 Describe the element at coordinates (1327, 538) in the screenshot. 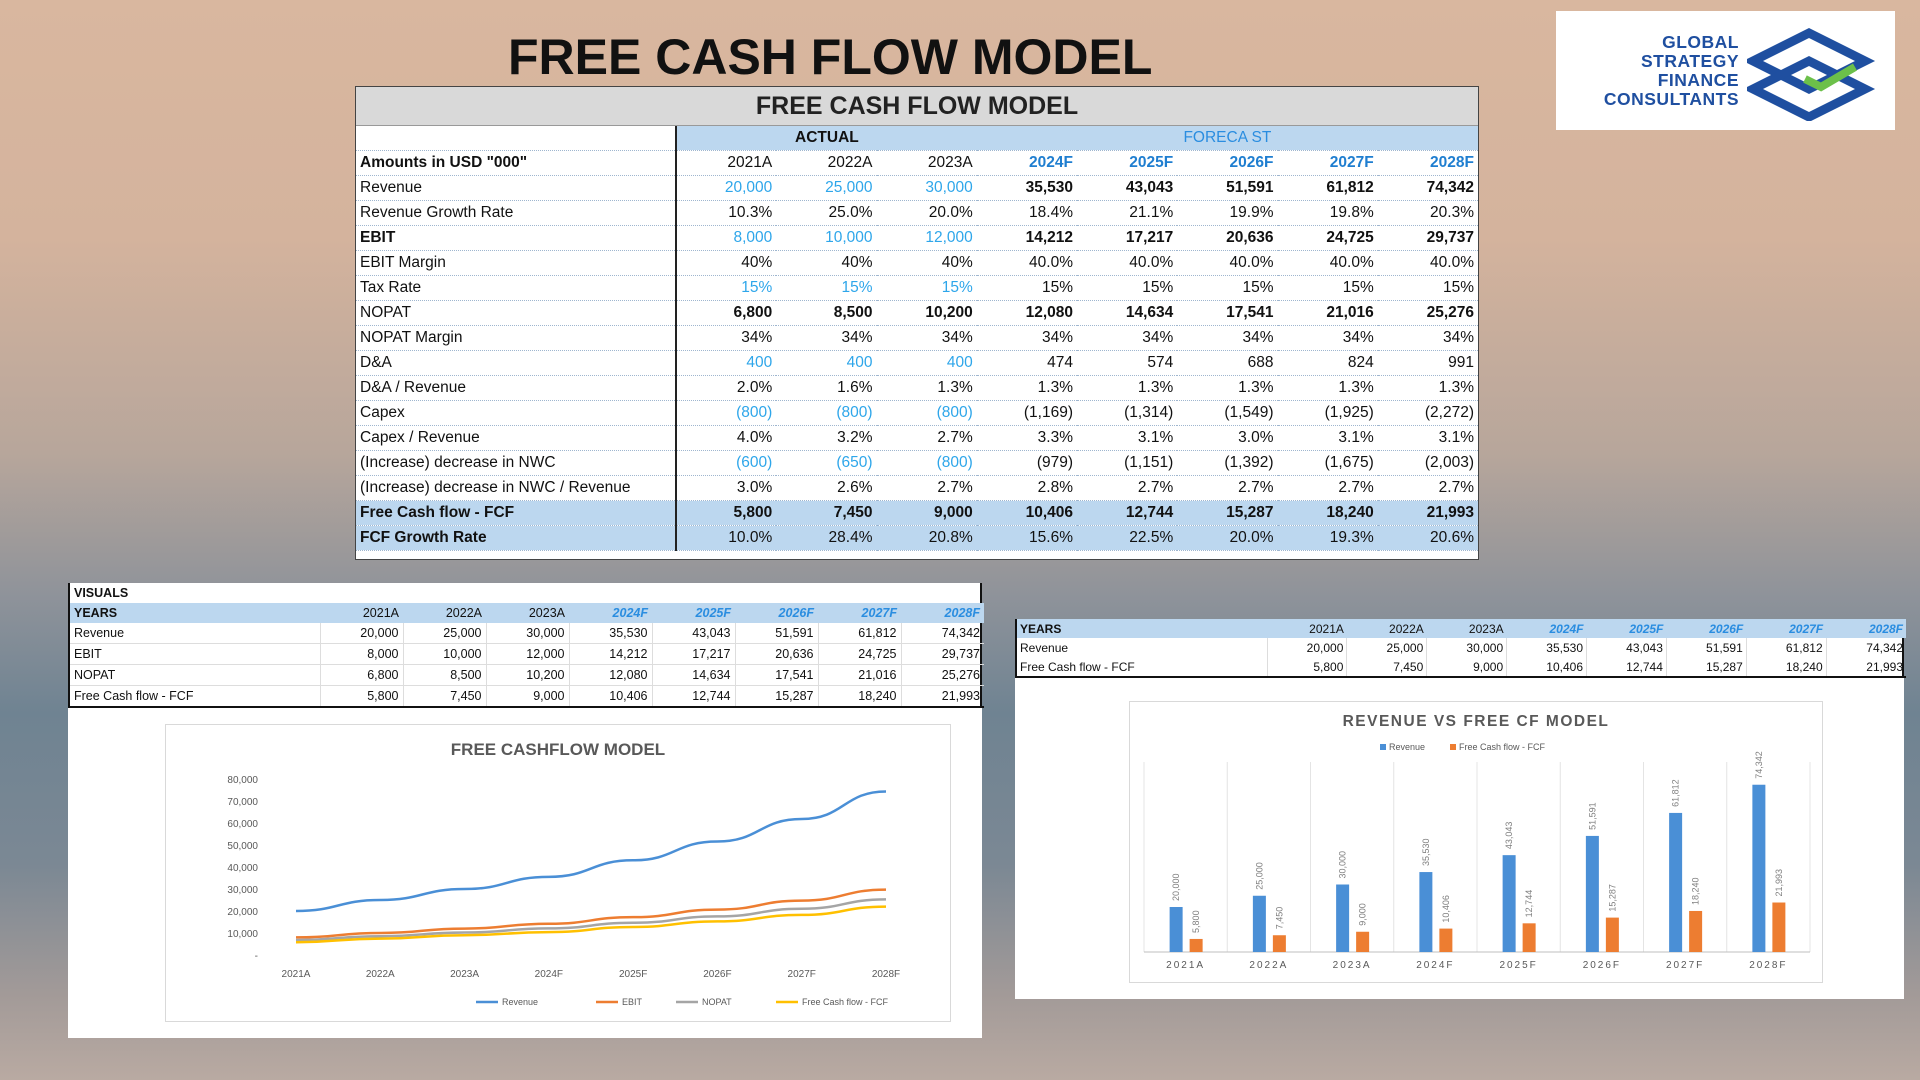

I see `table-cell: 19.3%` at that location.